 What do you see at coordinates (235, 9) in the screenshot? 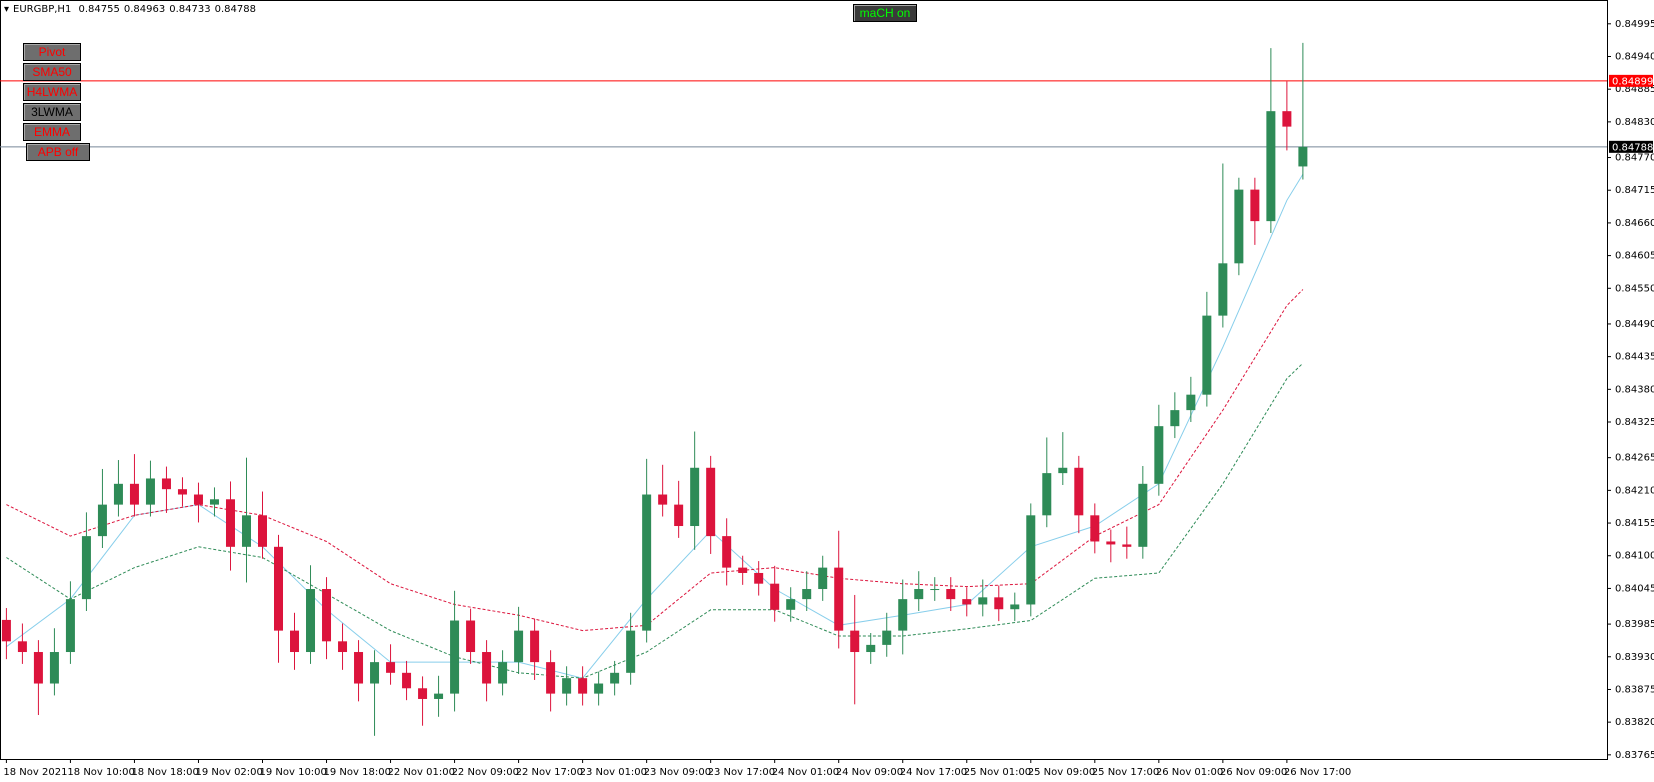
I see `ohlc-close: 0.84788` at bounding box center [235, 9].